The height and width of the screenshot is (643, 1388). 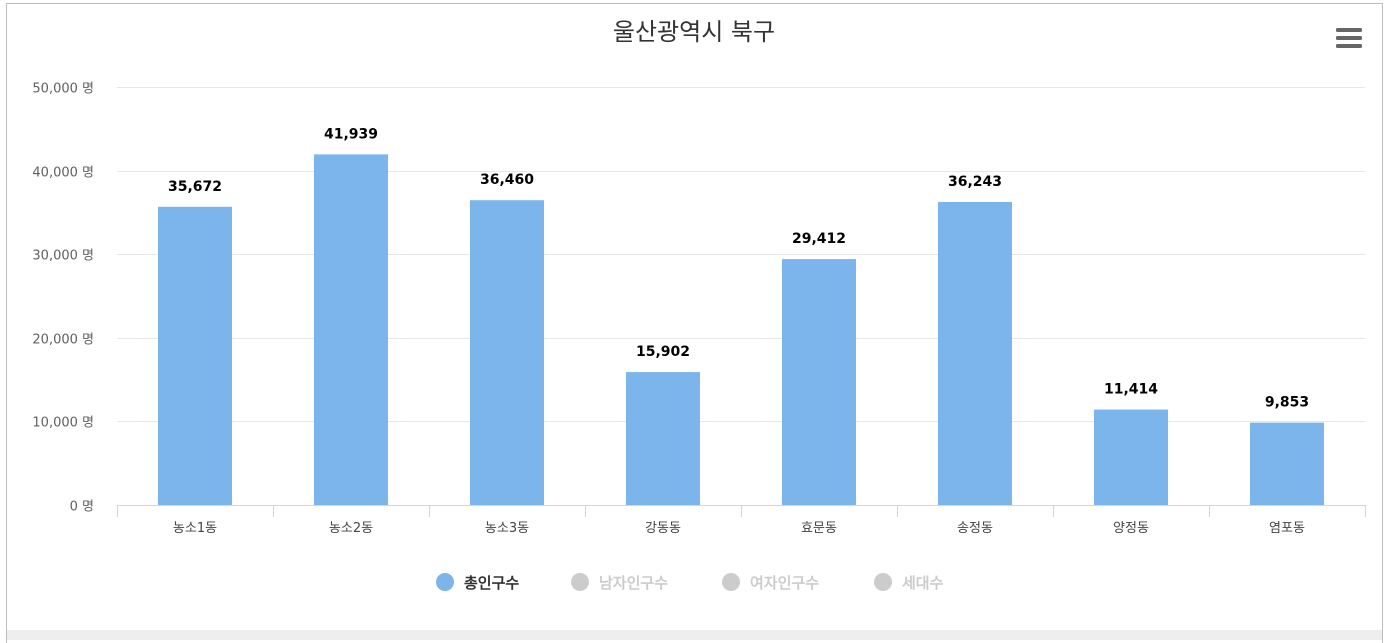 What do you see at coordinates (784, 583) in the screenshot?
I see `legend-label: 여자인구수` at bounding box center [784, 583].